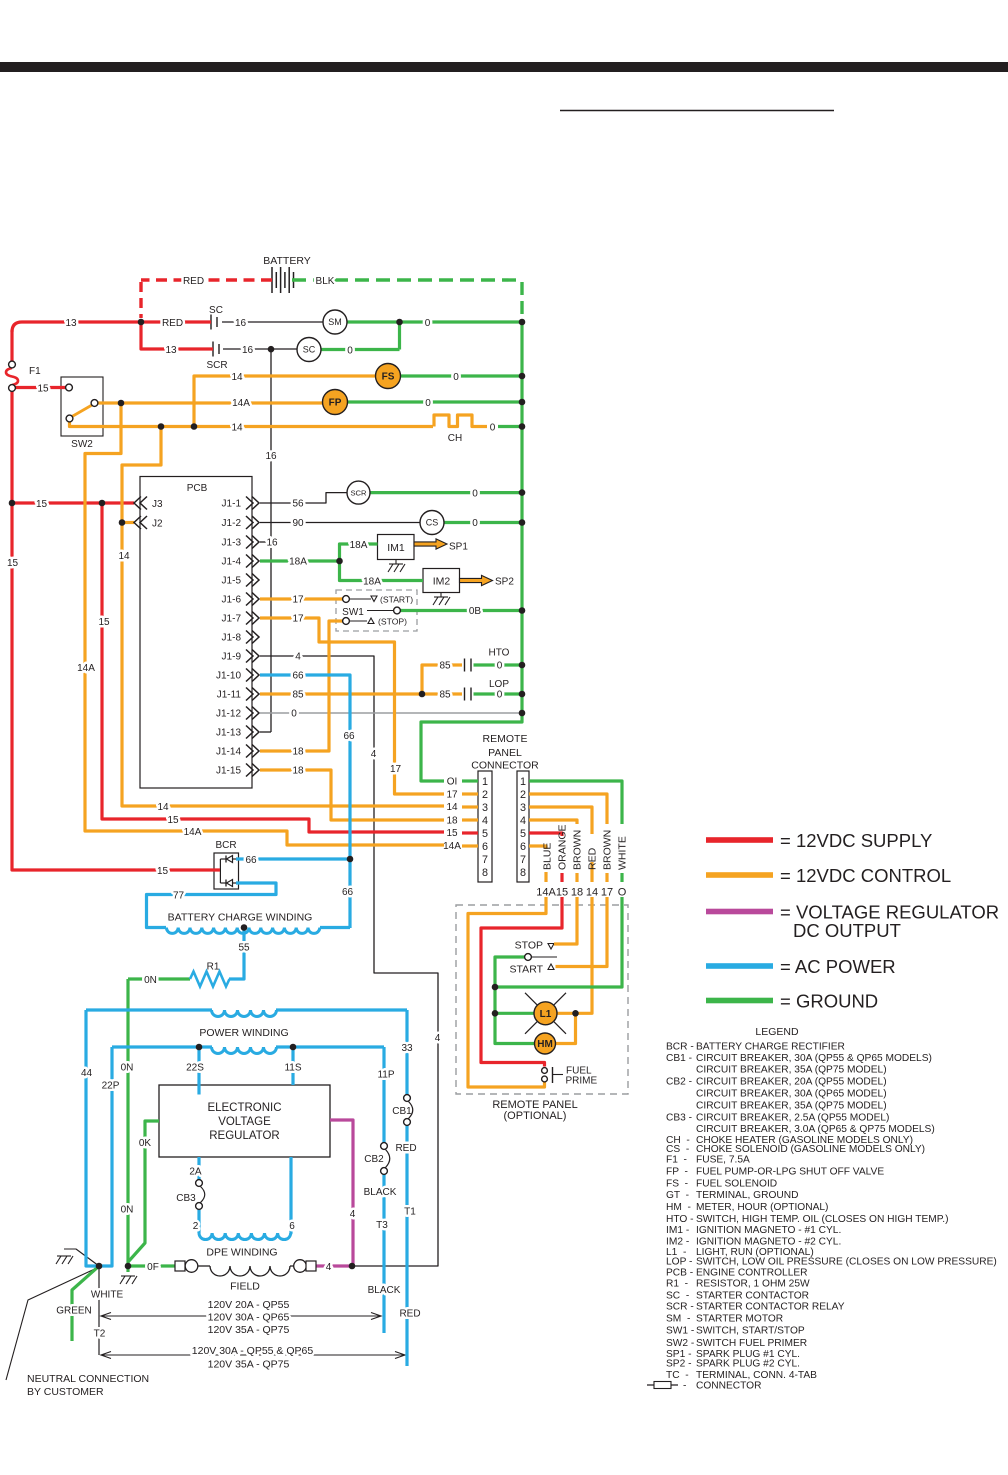 The image size is (1008, 1475). Describe the element at coordinates (100, 1334) in the screenshot. I see `svg-text: T2` at that location.